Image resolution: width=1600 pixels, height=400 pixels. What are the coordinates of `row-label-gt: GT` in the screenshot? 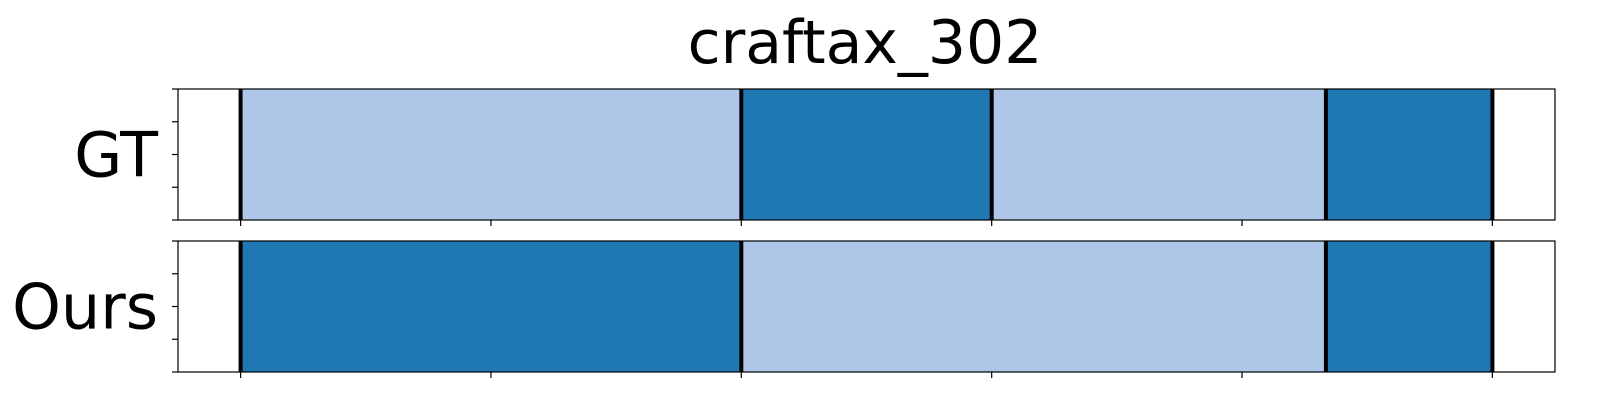 It's located at (116, 155).